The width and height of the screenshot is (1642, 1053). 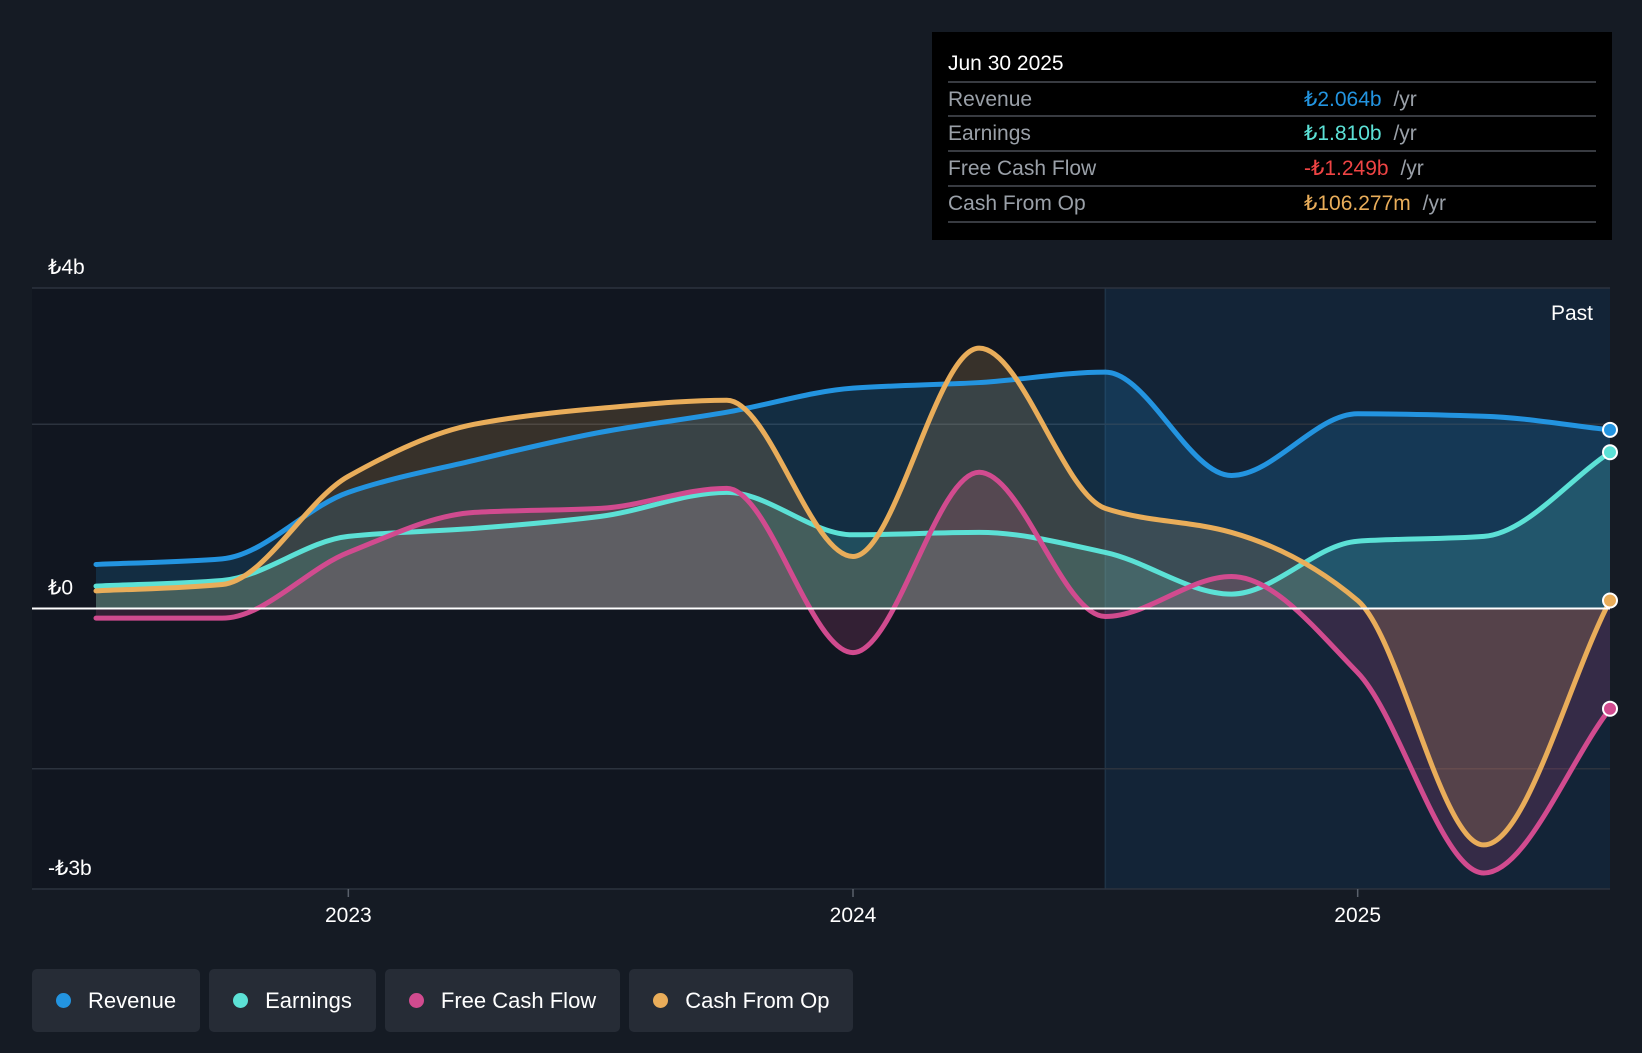 What do you see at coordinates (416, 1000) in the screenshot?
I see `legend-dot-free-cash-flow` at bounding box center [416, 1000].